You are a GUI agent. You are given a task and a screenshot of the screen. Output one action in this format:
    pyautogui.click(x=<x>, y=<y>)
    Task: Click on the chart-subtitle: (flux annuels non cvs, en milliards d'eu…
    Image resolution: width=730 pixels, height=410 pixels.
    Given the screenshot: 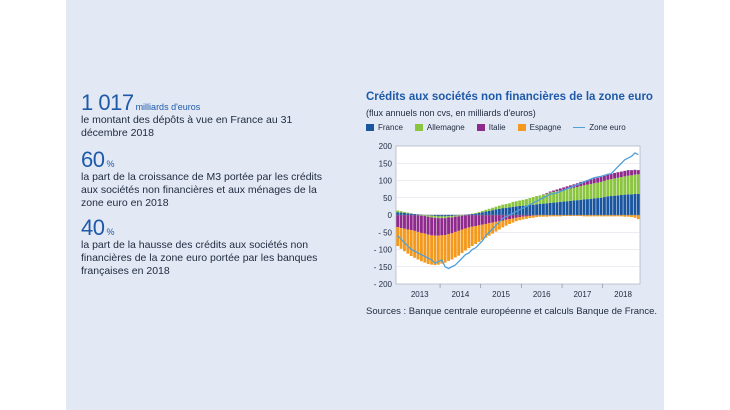 What is the action you would take?
    pyautogui.click(x=451, y=113)
    